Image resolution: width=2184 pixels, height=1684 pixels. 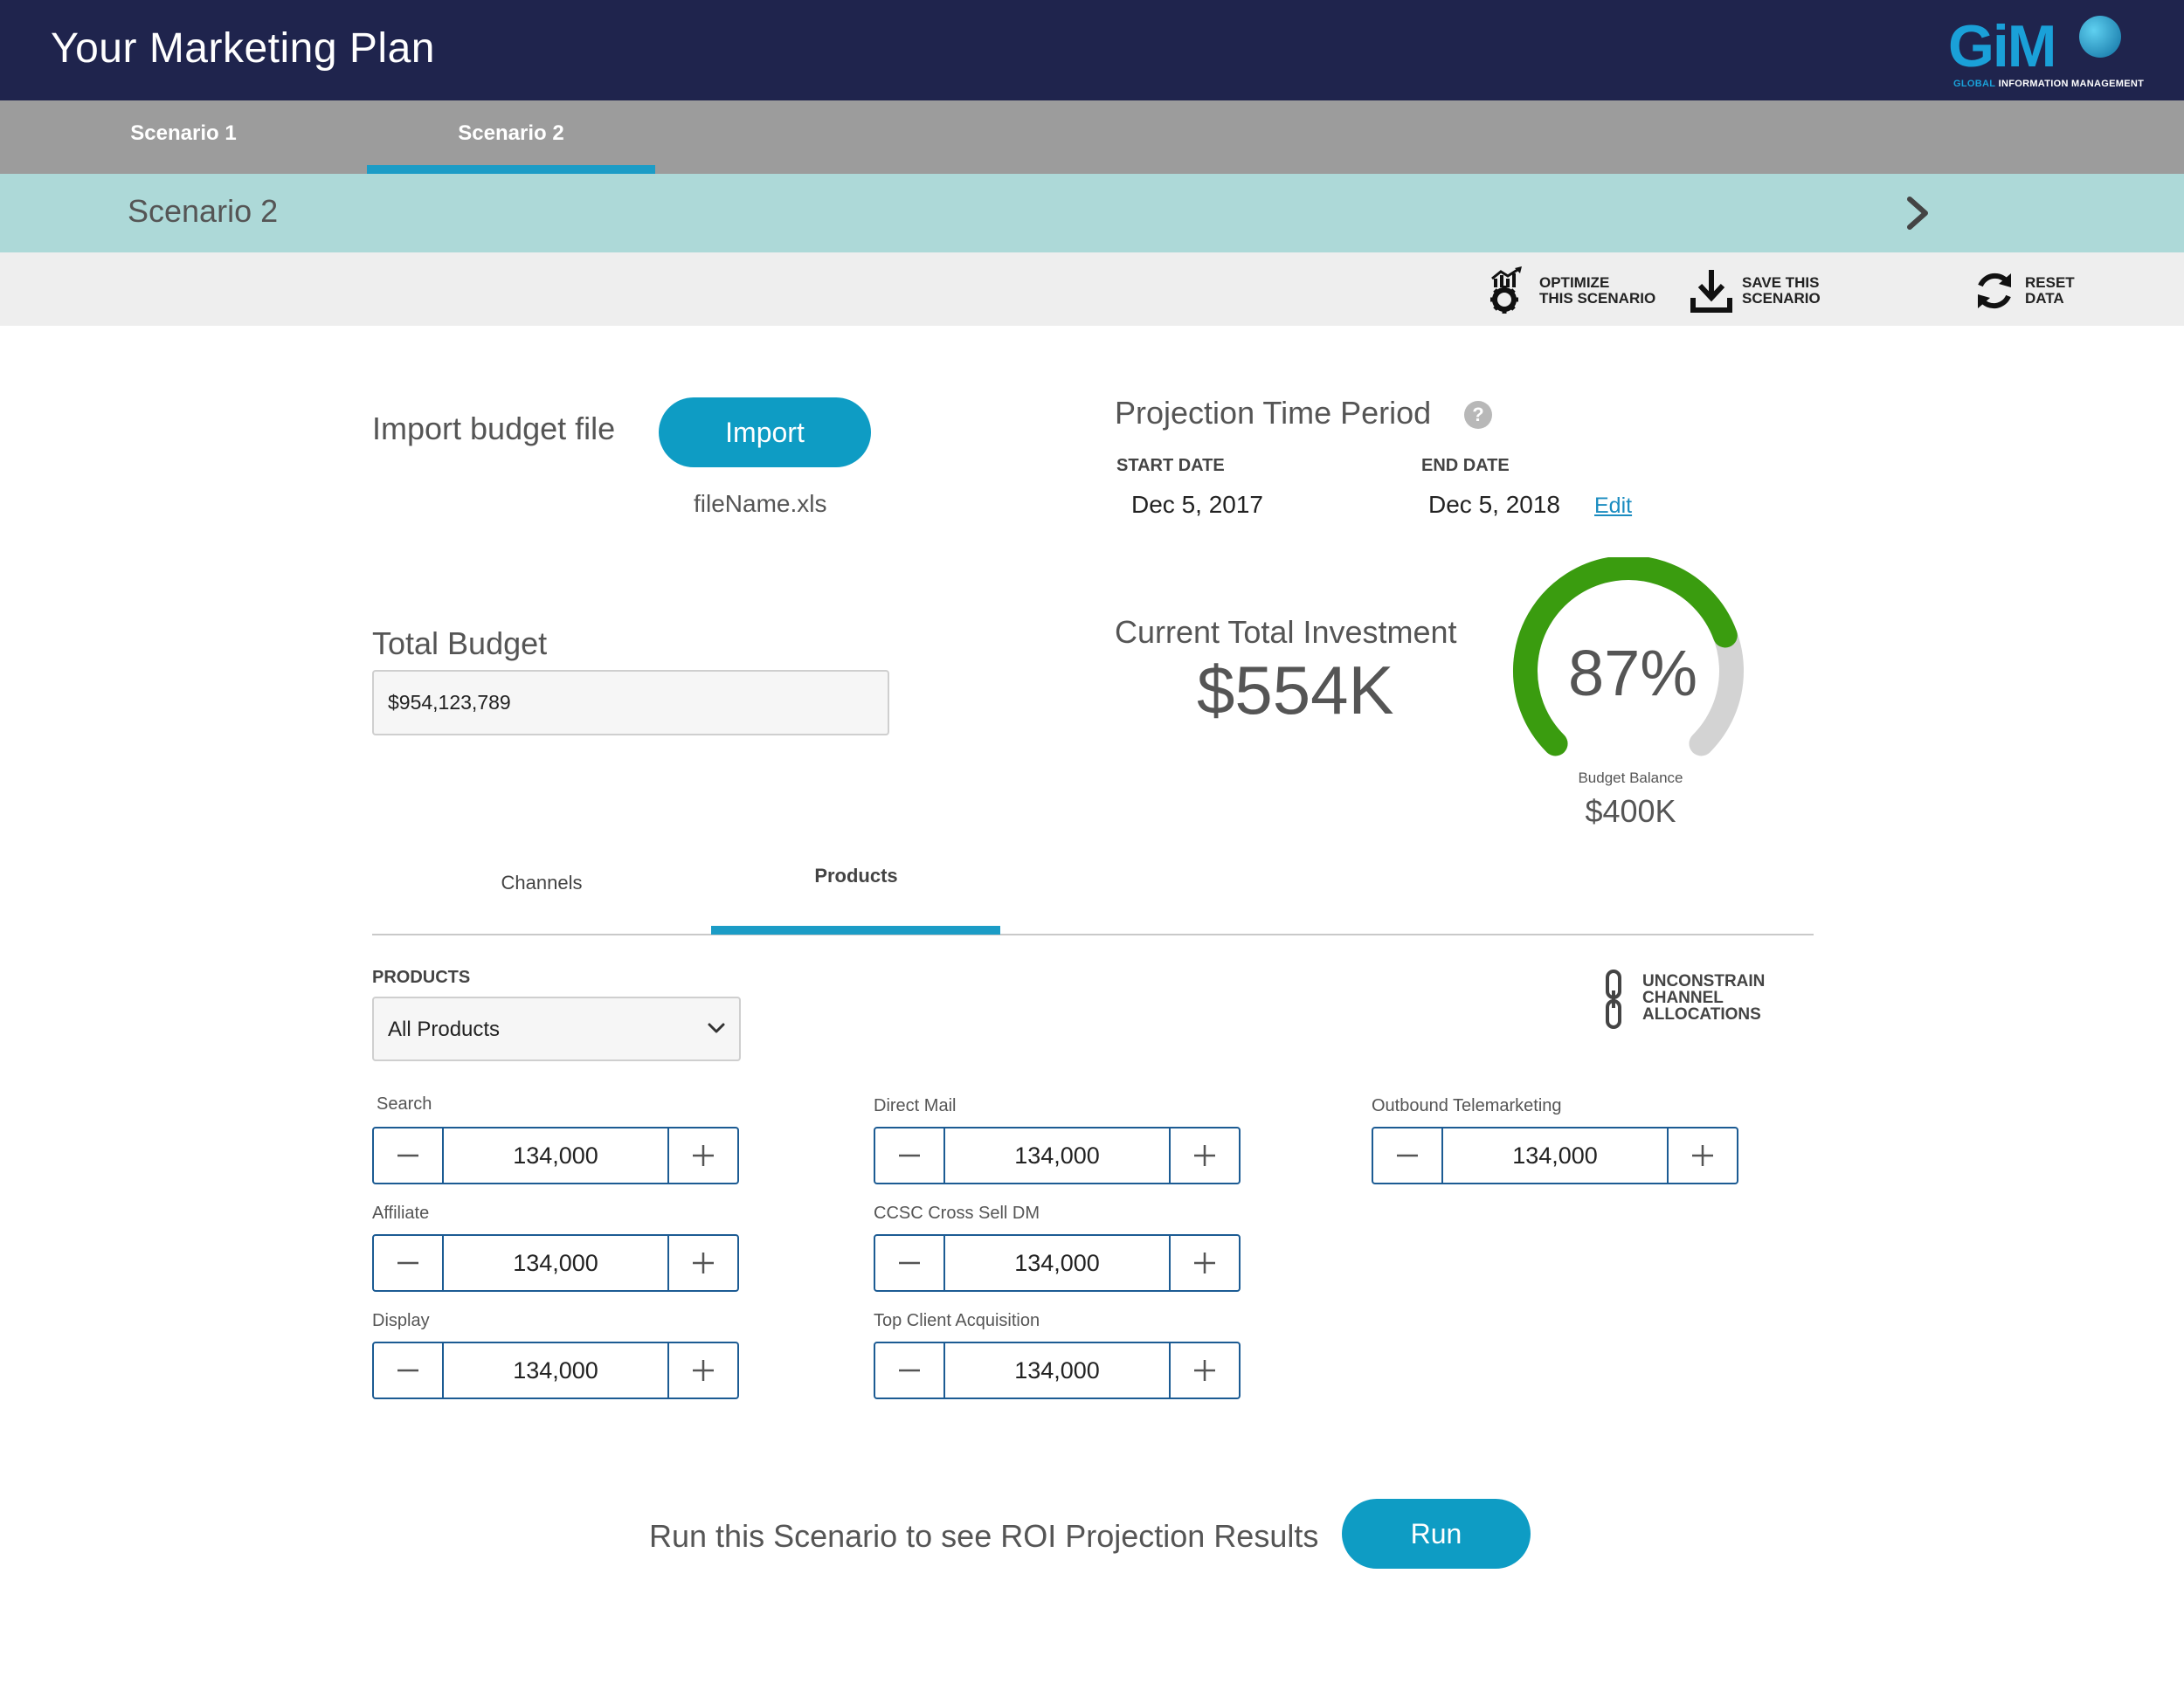 I want to click on investment-label: Current Total Investment, so click(x=1286, y=632).